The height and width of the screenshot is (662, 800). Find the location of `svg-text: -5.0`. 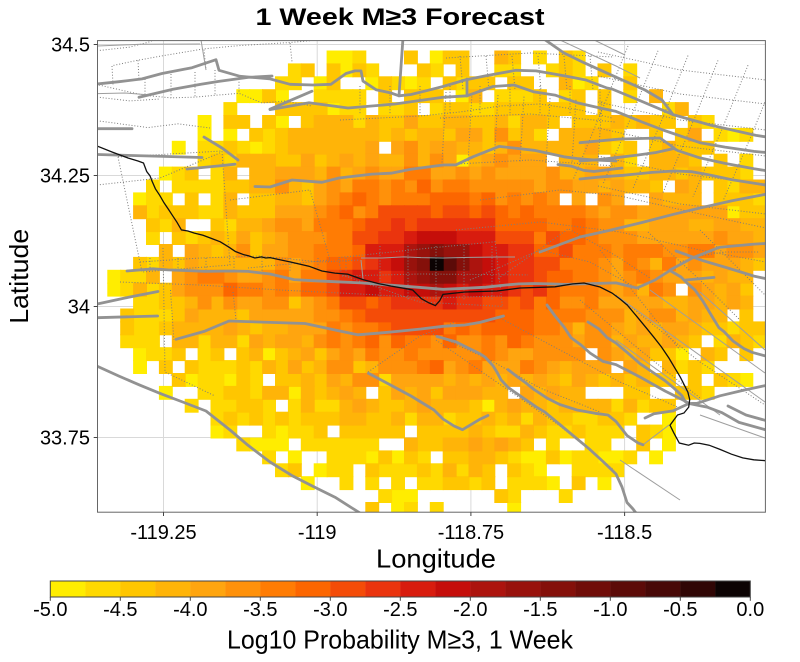

svg-text: -5.0 is located at coordinates (50, 610).